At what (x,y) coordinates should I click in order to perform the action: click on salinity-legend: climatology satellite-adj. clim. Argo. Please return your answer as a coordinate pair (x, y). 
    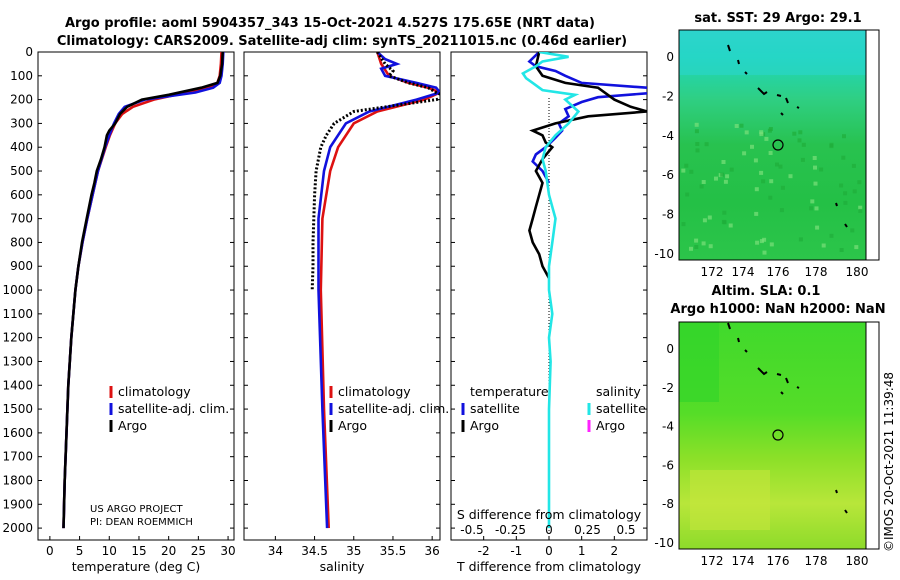
    Looking at the image, I should click on (389, 408).